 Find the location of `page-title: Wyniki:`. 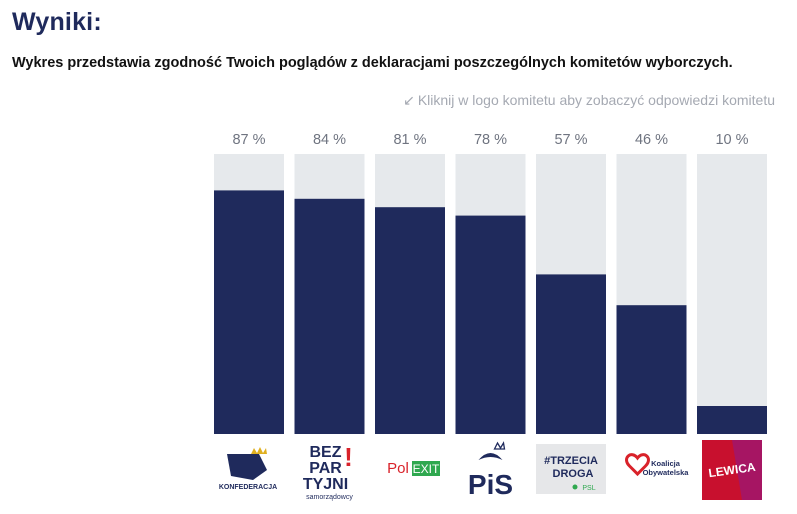

page-title: Wyniki: is located at coordinates (57, 22).